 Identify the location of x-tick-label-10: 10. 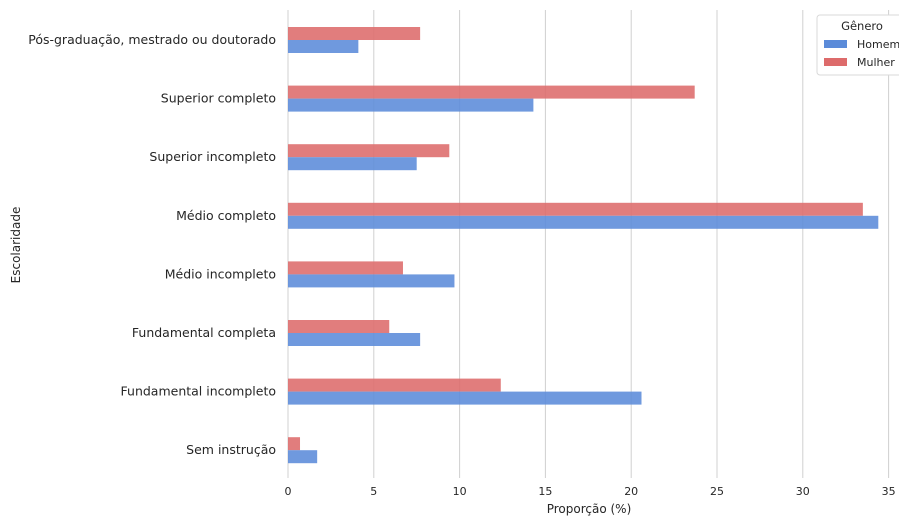
(460, 491).